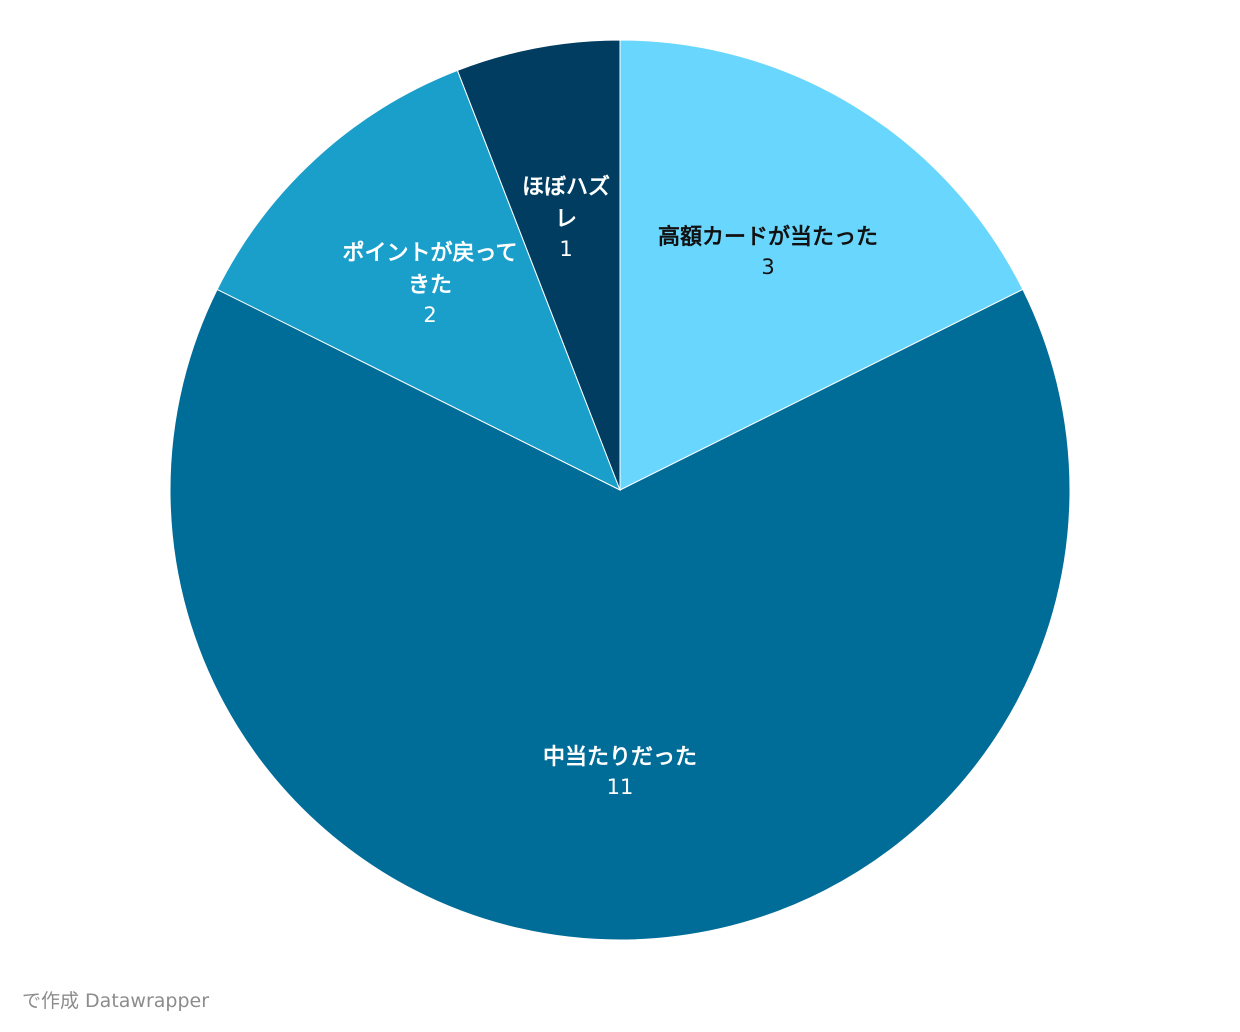  I want to click on slice-value: 1, so click(565, 249).